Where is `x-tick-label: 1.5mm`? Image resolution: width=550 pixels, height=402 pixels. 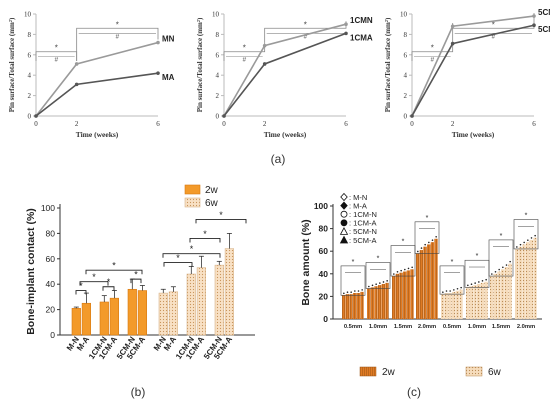
x-tick-label: 1.5mm is located at coordinates (501, 327).